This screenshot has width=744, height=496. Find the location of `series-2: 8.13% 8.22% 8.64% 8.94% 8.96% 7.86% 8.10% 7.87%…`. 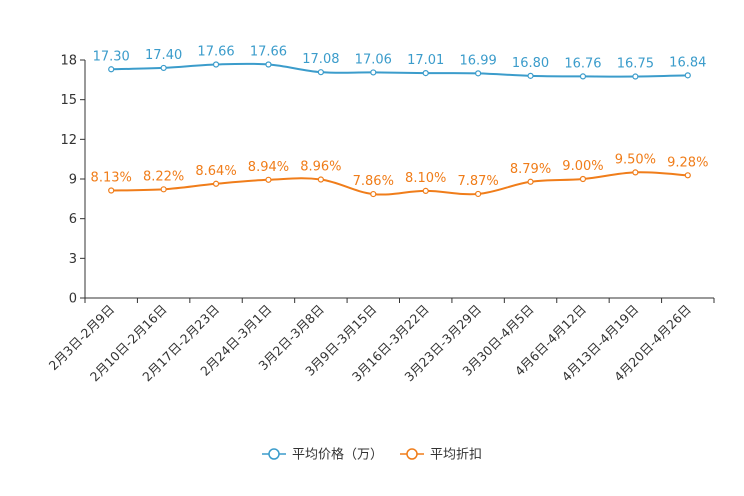

series-2: 8.13% 8.22% 8.64% 8.94% 8.96% 7.86% 8.10% 7.87%… is located at coordinates (399, 175).